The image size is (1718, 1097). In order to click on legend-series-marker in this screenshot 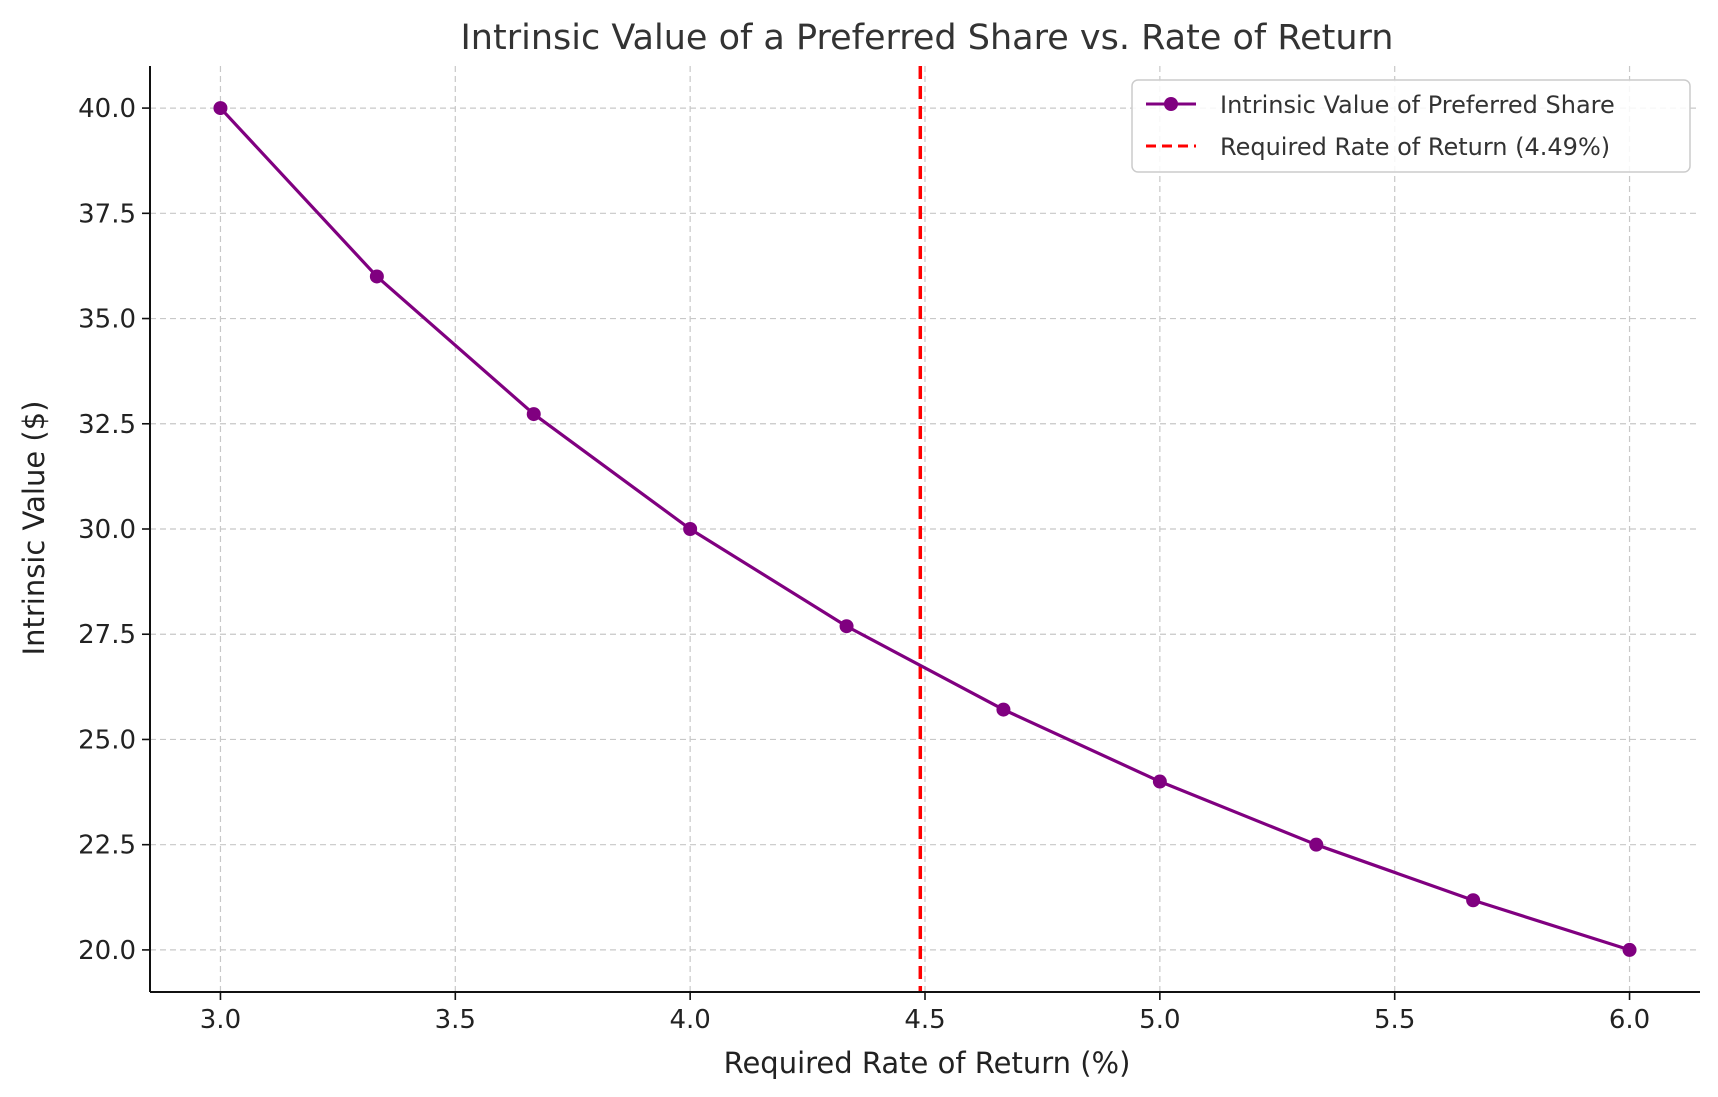, I will do `click(1171, 104)`.